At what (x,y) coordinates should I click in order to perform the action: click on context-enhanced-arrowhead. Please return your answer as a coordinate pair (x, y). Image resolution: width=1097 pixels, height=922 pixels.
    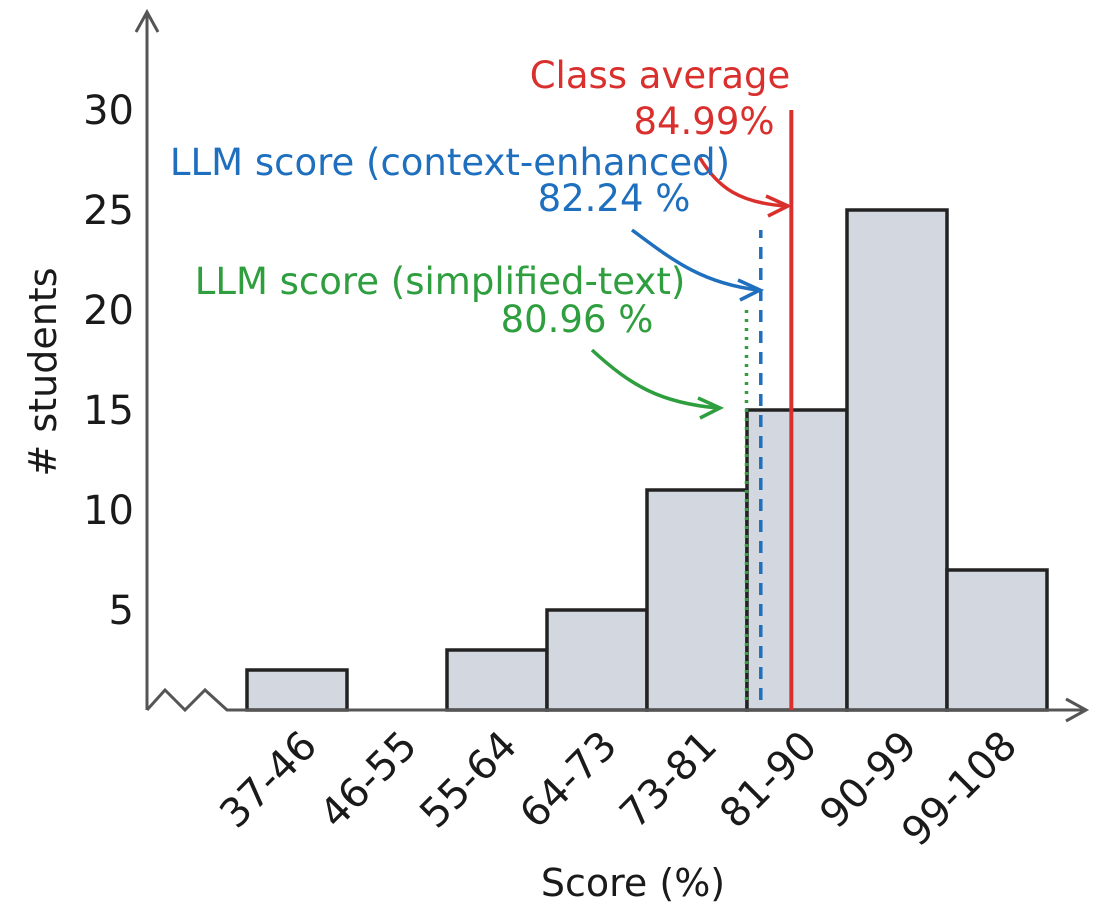
    Looking at the image, I should click on (751, 290).